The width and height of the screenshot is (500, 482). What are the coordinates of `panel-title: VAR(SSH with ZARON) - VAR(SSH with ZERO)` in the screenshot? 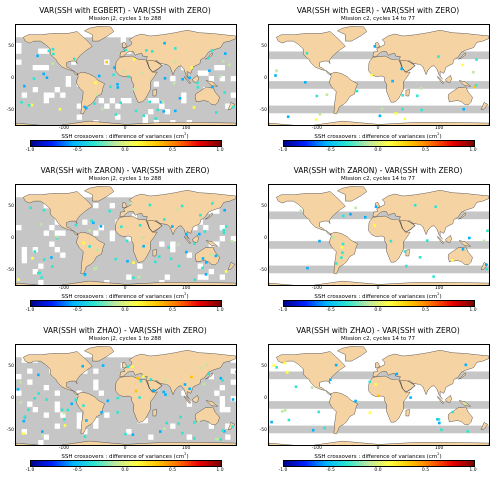 It's located at (125, 170).